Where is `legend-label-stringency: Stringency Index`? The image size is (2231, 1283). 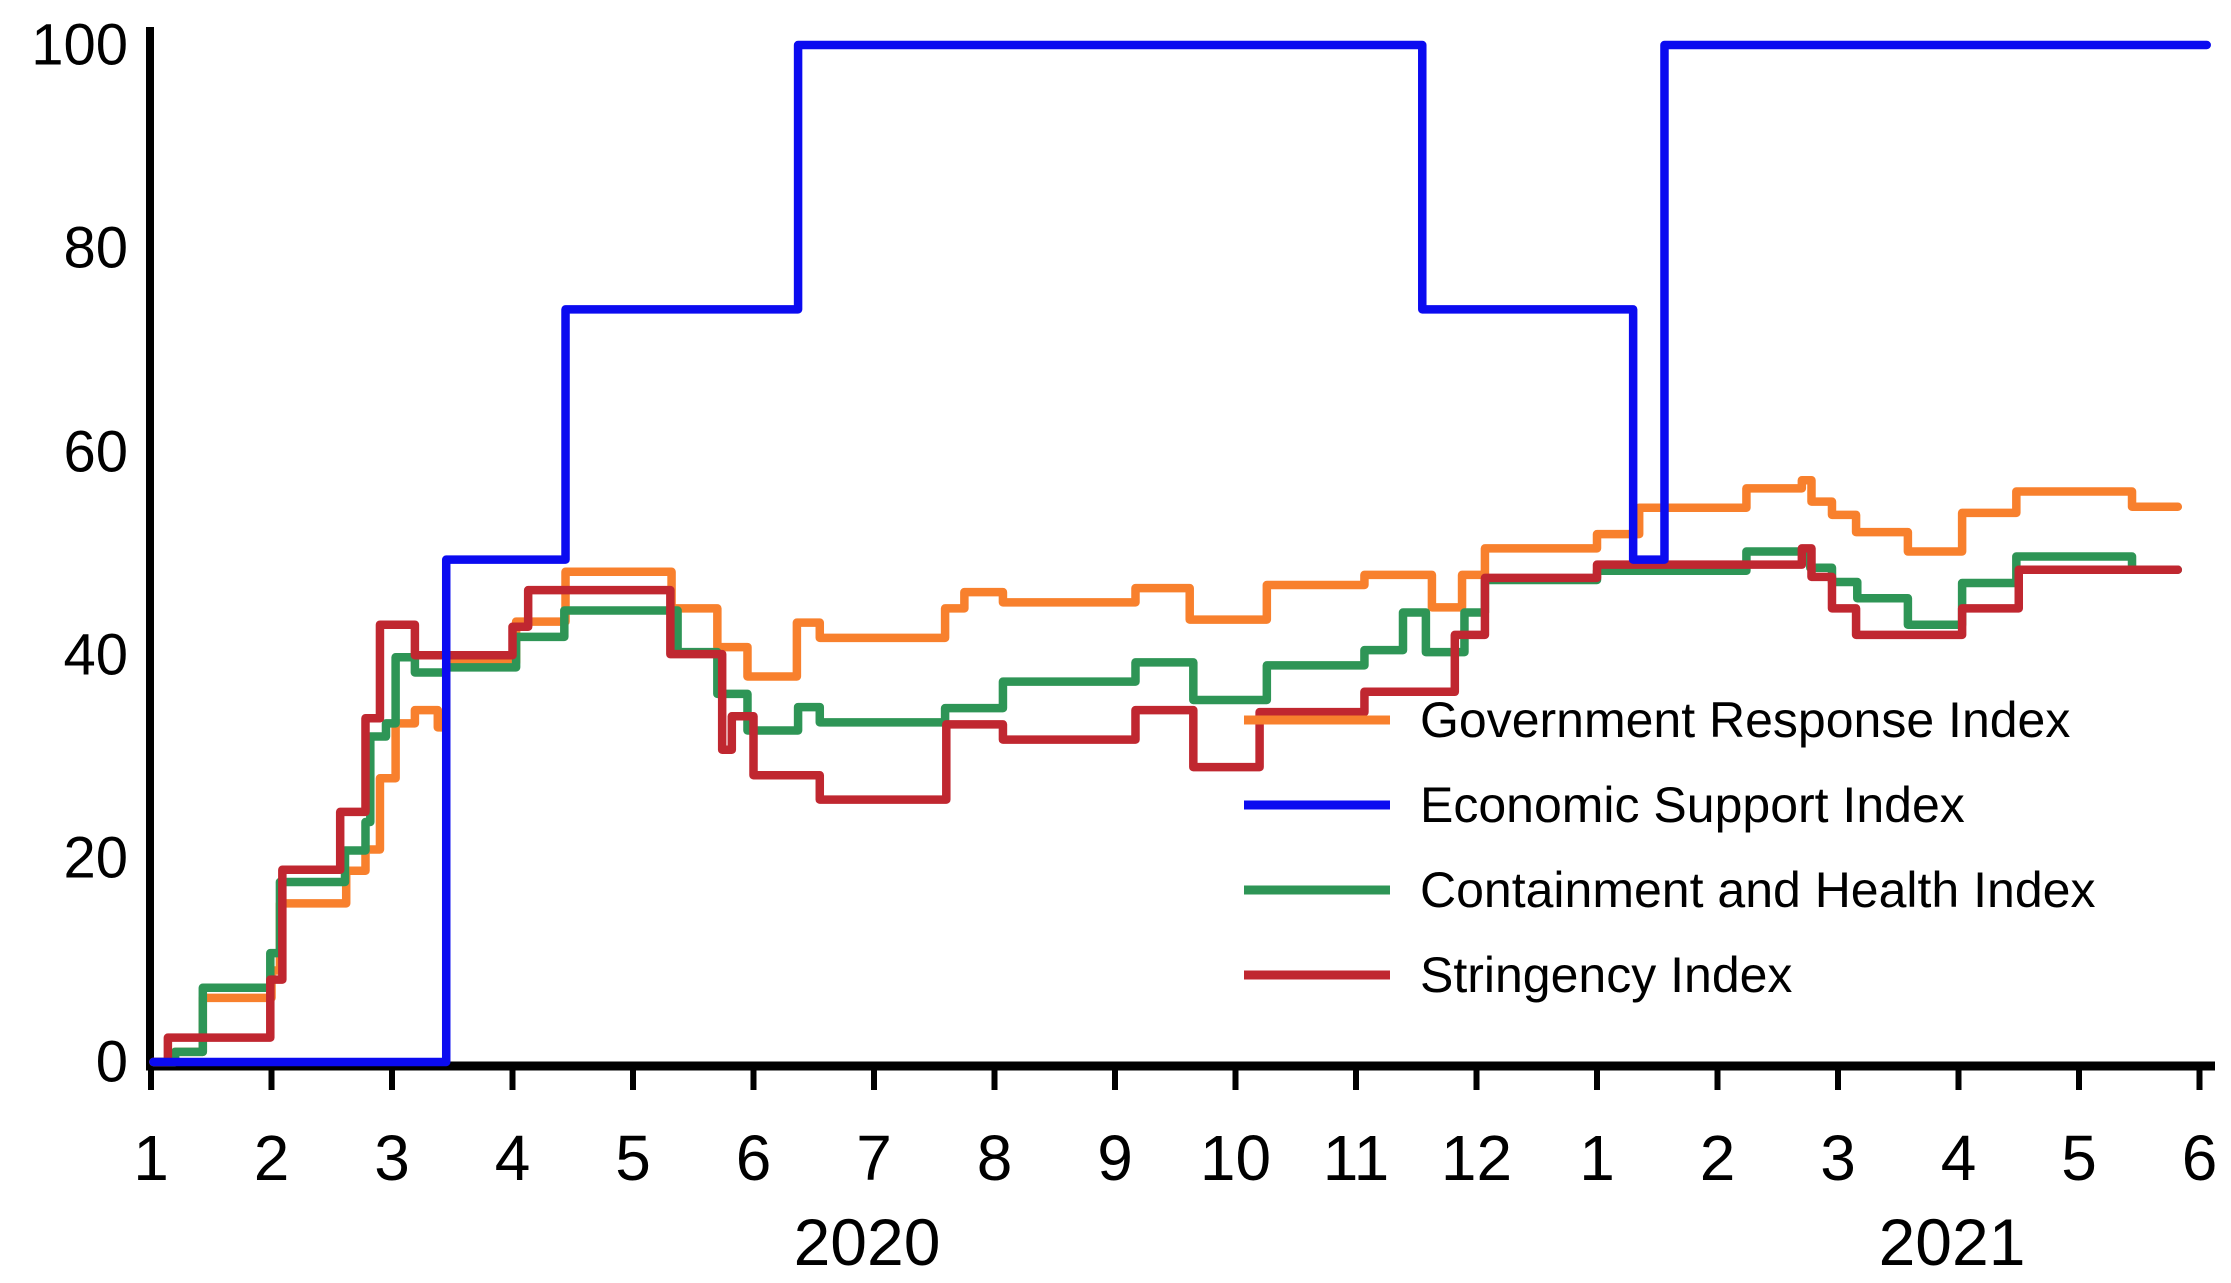 legend-label-stringency: Stringency Index is located at coordinates (1606, 975).